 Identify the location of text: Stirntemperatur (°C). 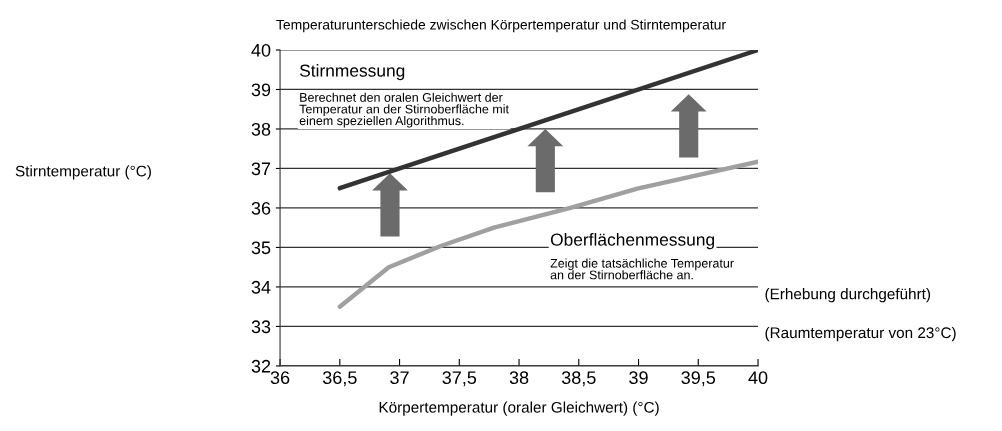
(83, 172).